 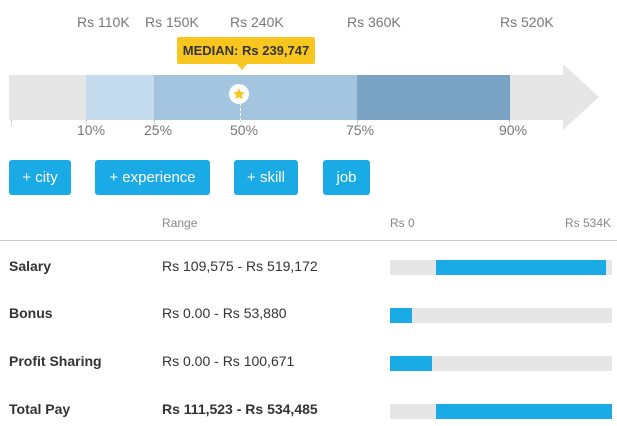 I want to click on range-bar-salary, so click(x=501, y=267).